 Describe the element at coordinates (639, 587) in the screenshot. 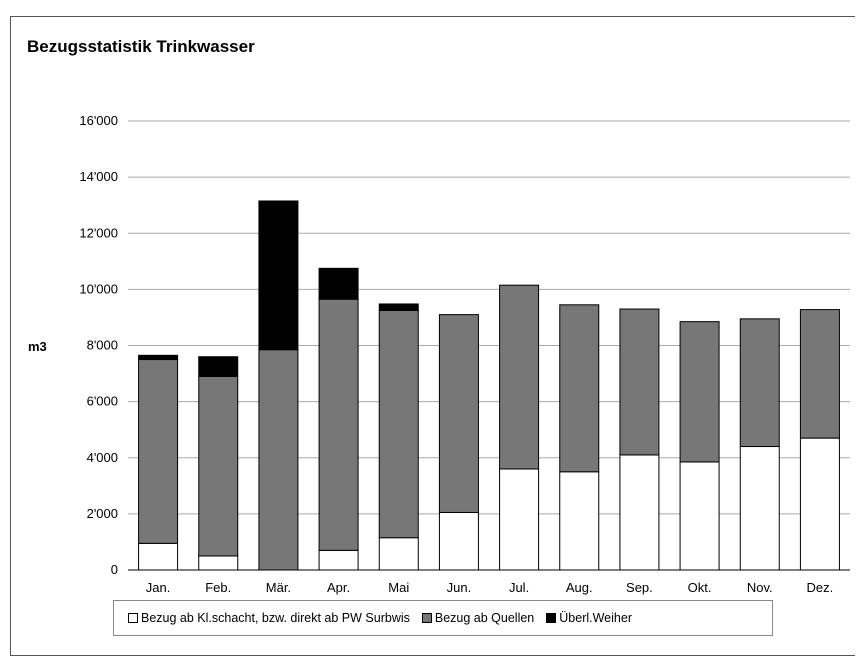

I see `x-tick-label: Sep.` at that location.